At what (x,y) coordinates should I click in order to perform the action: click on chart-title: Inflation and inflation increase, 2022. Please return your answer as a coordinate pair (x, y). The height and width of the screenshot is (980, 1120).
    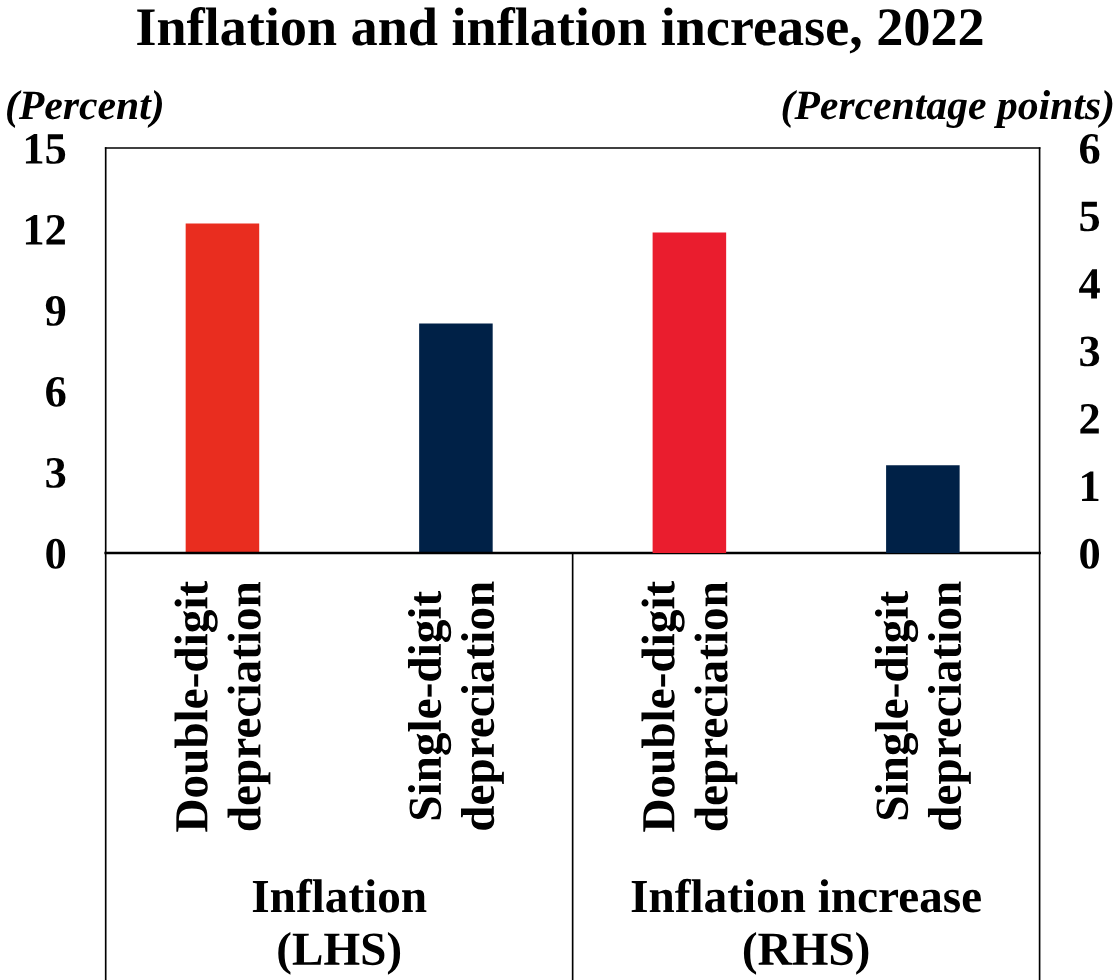
    Looking at the image, I should click on (560, 30).